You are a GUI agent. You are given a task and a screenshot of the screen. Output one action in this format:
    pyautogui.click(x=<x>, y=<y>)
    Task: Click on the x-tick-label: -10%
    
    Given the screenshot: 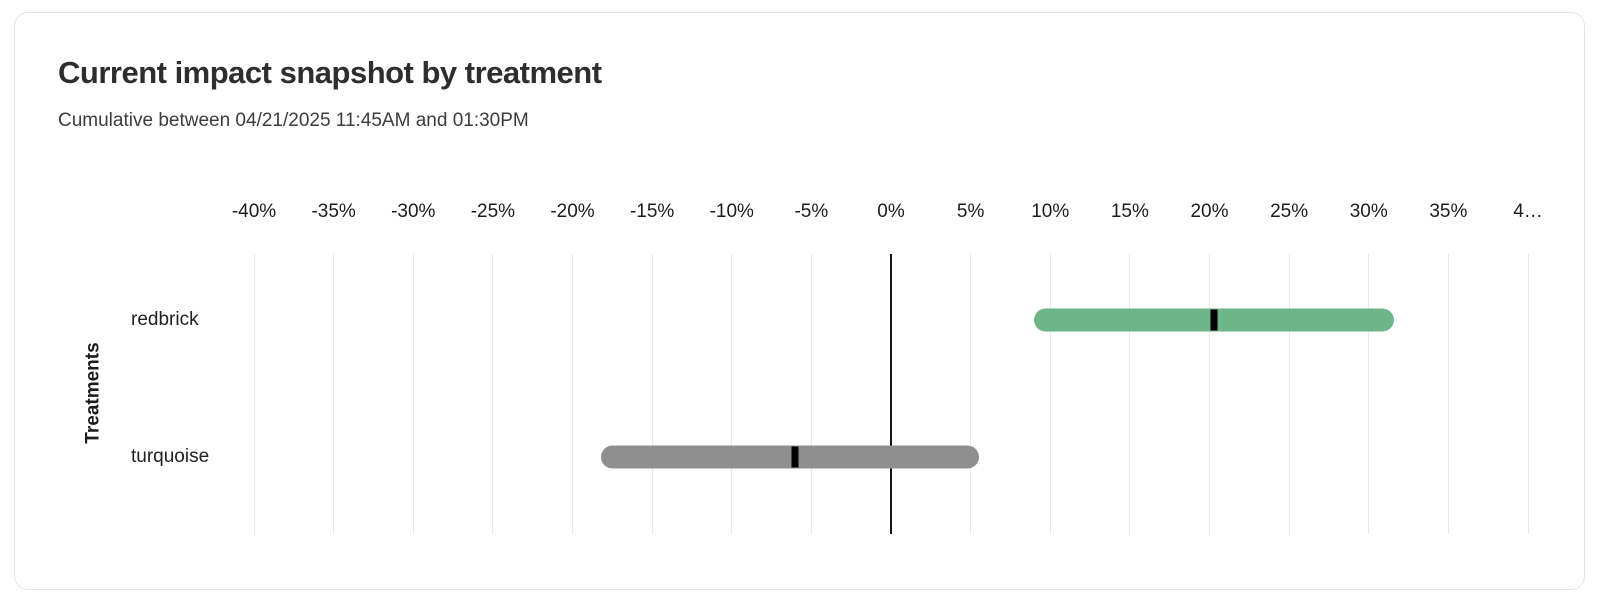 What is the action you would take?
    pyautogui.click(x=731, y=211)
    